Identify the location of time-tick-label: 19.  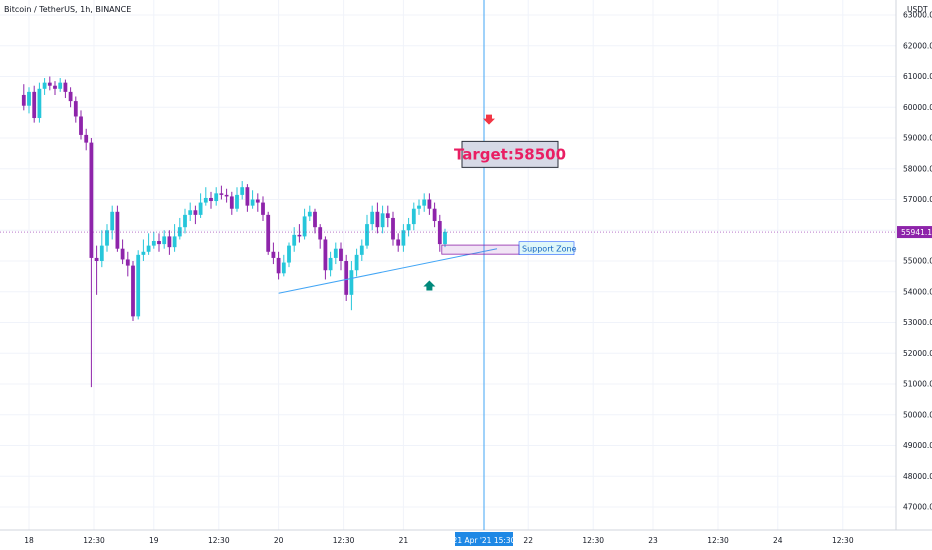
(154, 540).